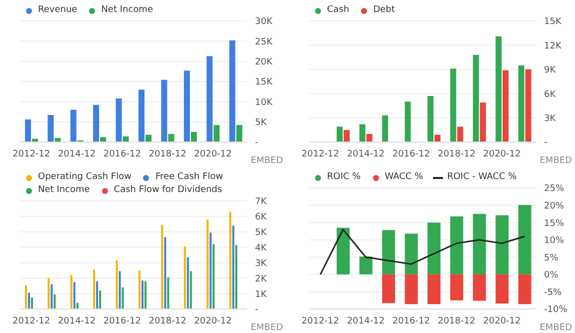 The height and width of the screenshot is (333, 575). What do you see at coordinates (338, 10) in the screenshot?
I see `legend-label: Cash` at bounding box center [338, 10].